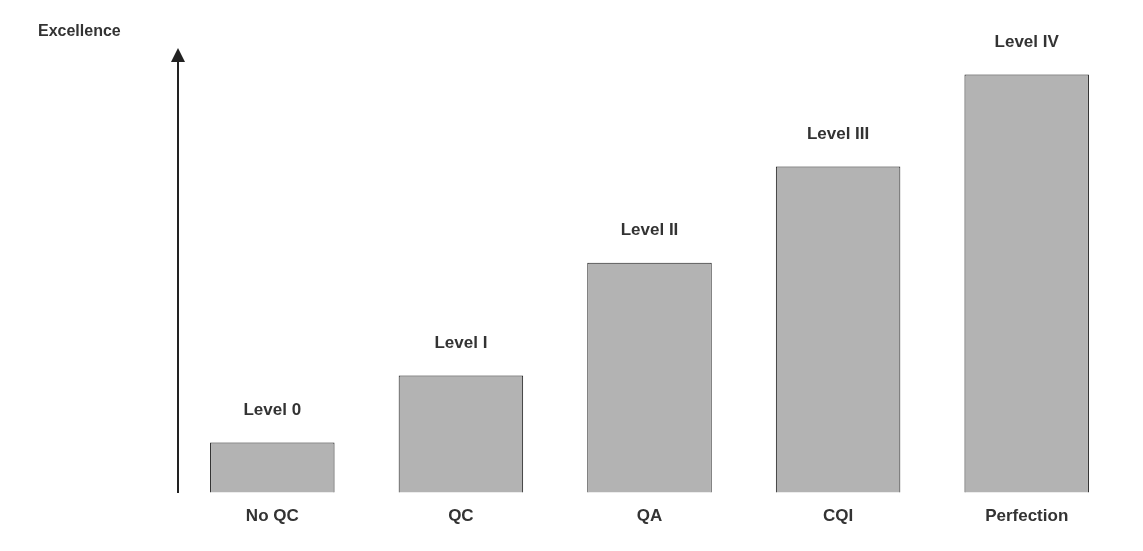  Describe the element at coordinates (649, 516) in the screenshot. I see `x-tick-label: QA` at that location.